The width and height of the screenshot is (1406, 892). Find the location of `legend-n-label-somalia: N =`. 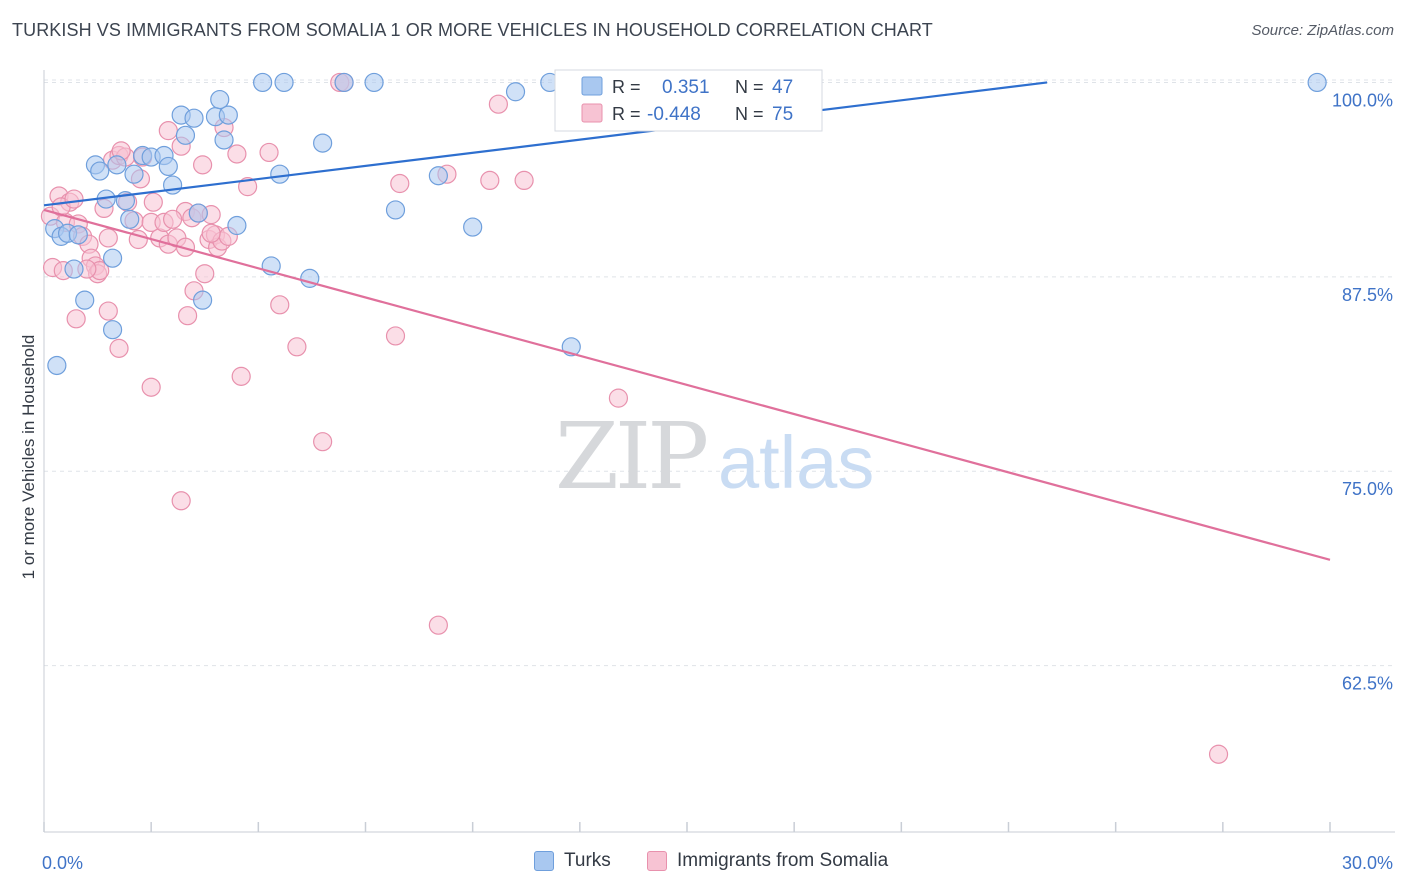

legend-n-label-somalia: N = is located at coordinates (749, 114).